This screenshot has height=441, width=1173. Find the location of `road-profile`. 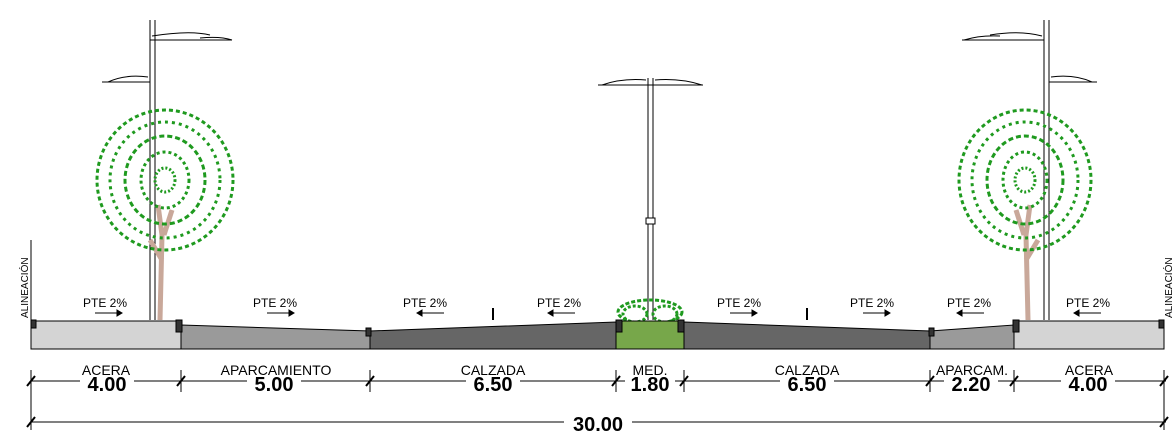

road-profile is located at coordinates (597, 329).